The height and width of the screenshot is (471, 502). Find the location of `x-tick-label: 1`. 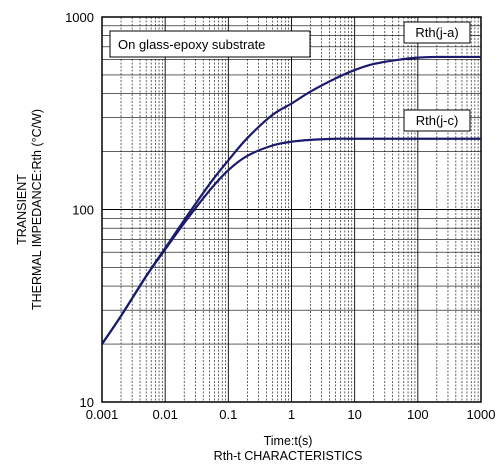

x-tick-label: 1 is located at coordinates (291, 414).